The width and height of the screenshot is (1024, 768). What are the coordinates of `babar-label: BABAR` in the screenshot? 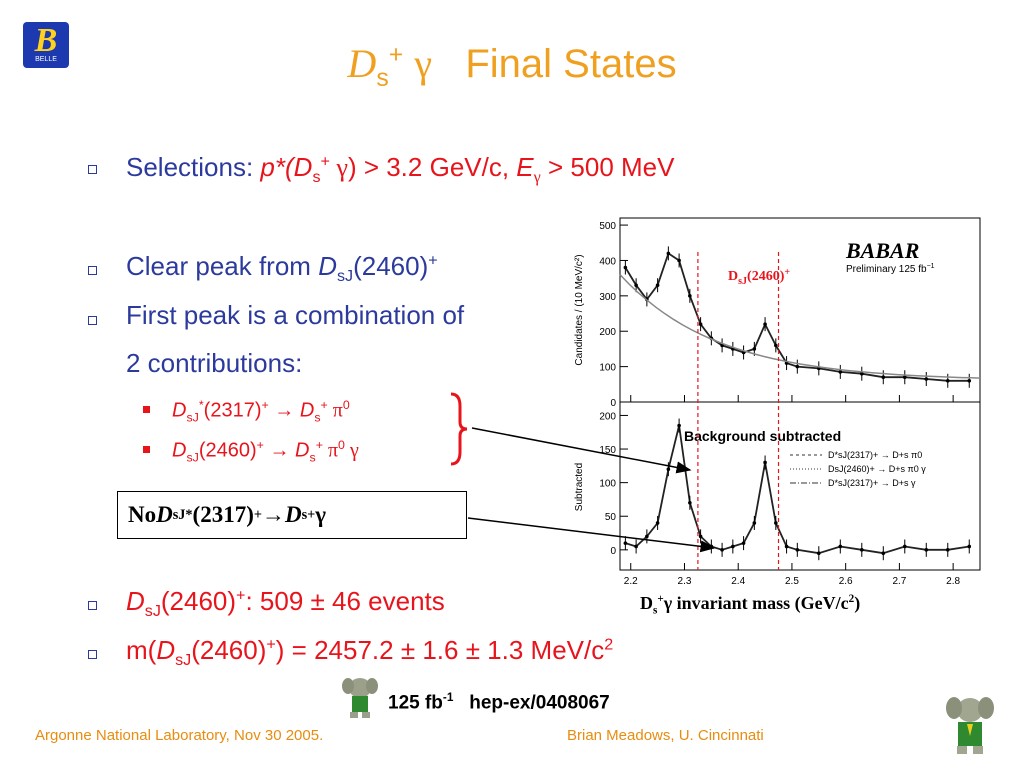 It's located at (882, 250).